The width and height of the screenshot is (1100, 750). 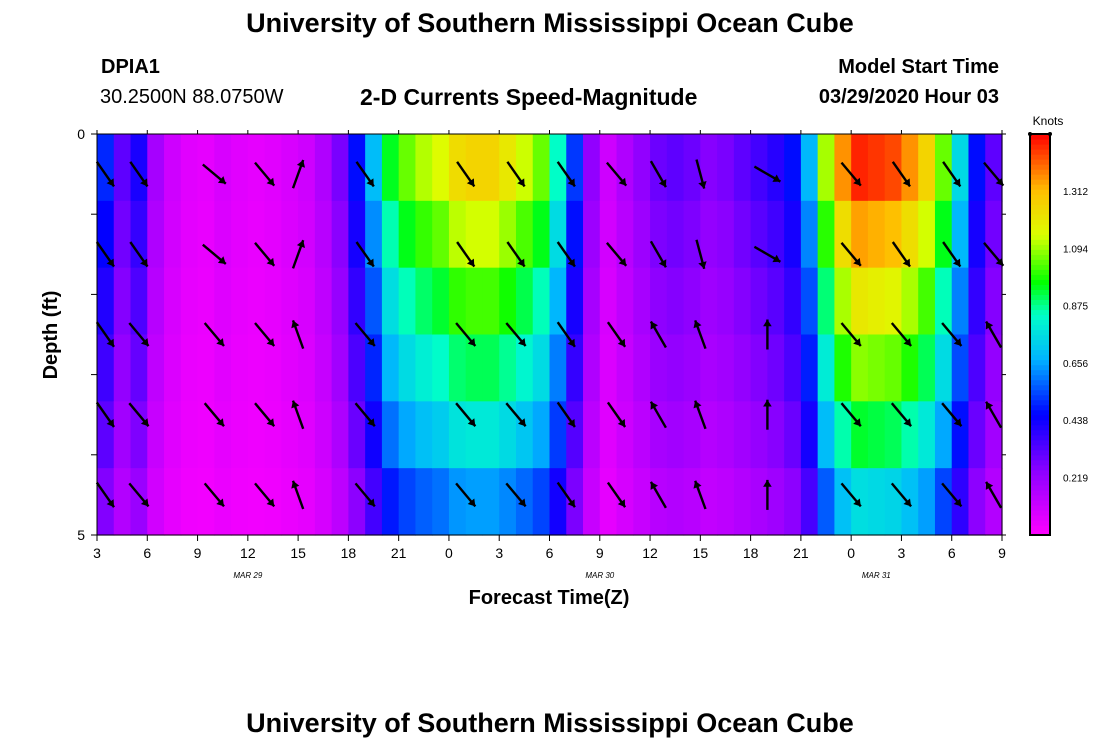 What do you see at coordinates (192, 97) in the screenshot?
I see `station-coordinates: 30.2500N 88.0750W` at bounding box center [192, 97].